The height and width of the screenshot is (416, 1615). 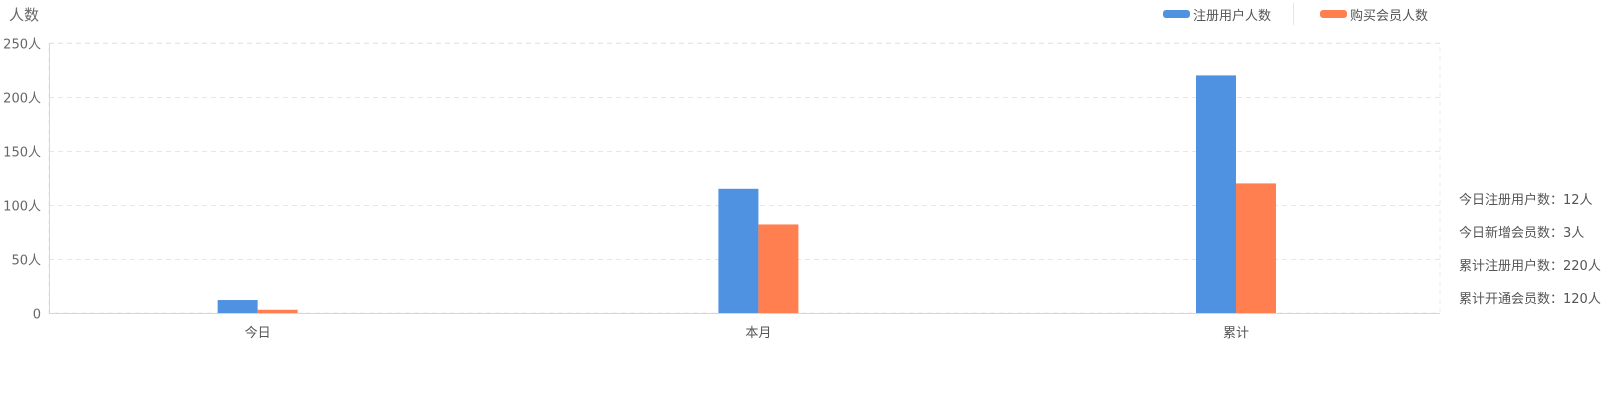 I want to click on stat-today-new-members: 今日新增会员数：3人, so click(x=1522, y=233).